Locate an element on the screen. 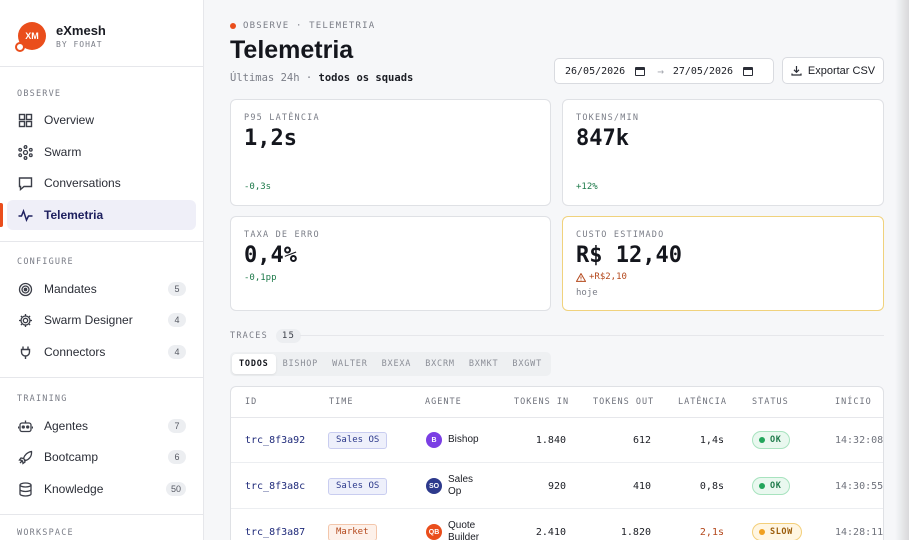 This screenshot has height=540, width=909. column-header-tokens-in: TOKENS IN is located at coordinates (542, 402).